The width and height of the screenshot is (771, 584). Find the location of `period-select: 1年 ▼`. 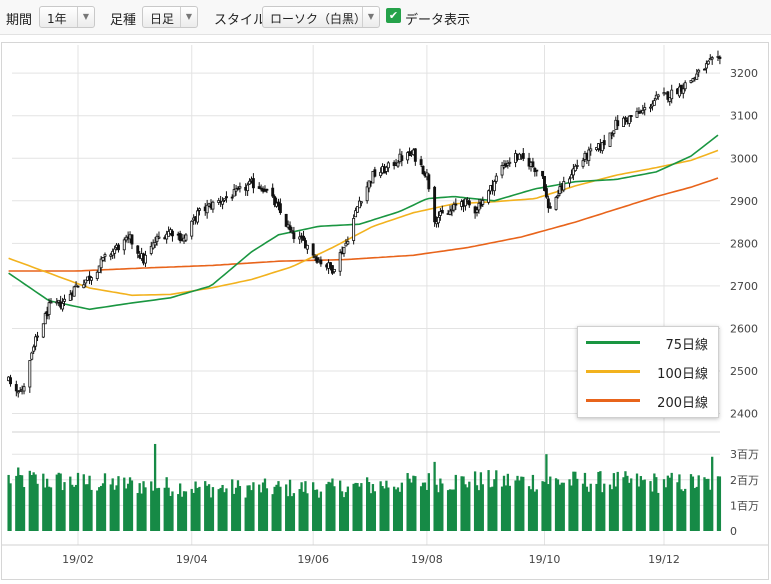

period-select: 1年 ▼ is located at coordinates (67, 17).